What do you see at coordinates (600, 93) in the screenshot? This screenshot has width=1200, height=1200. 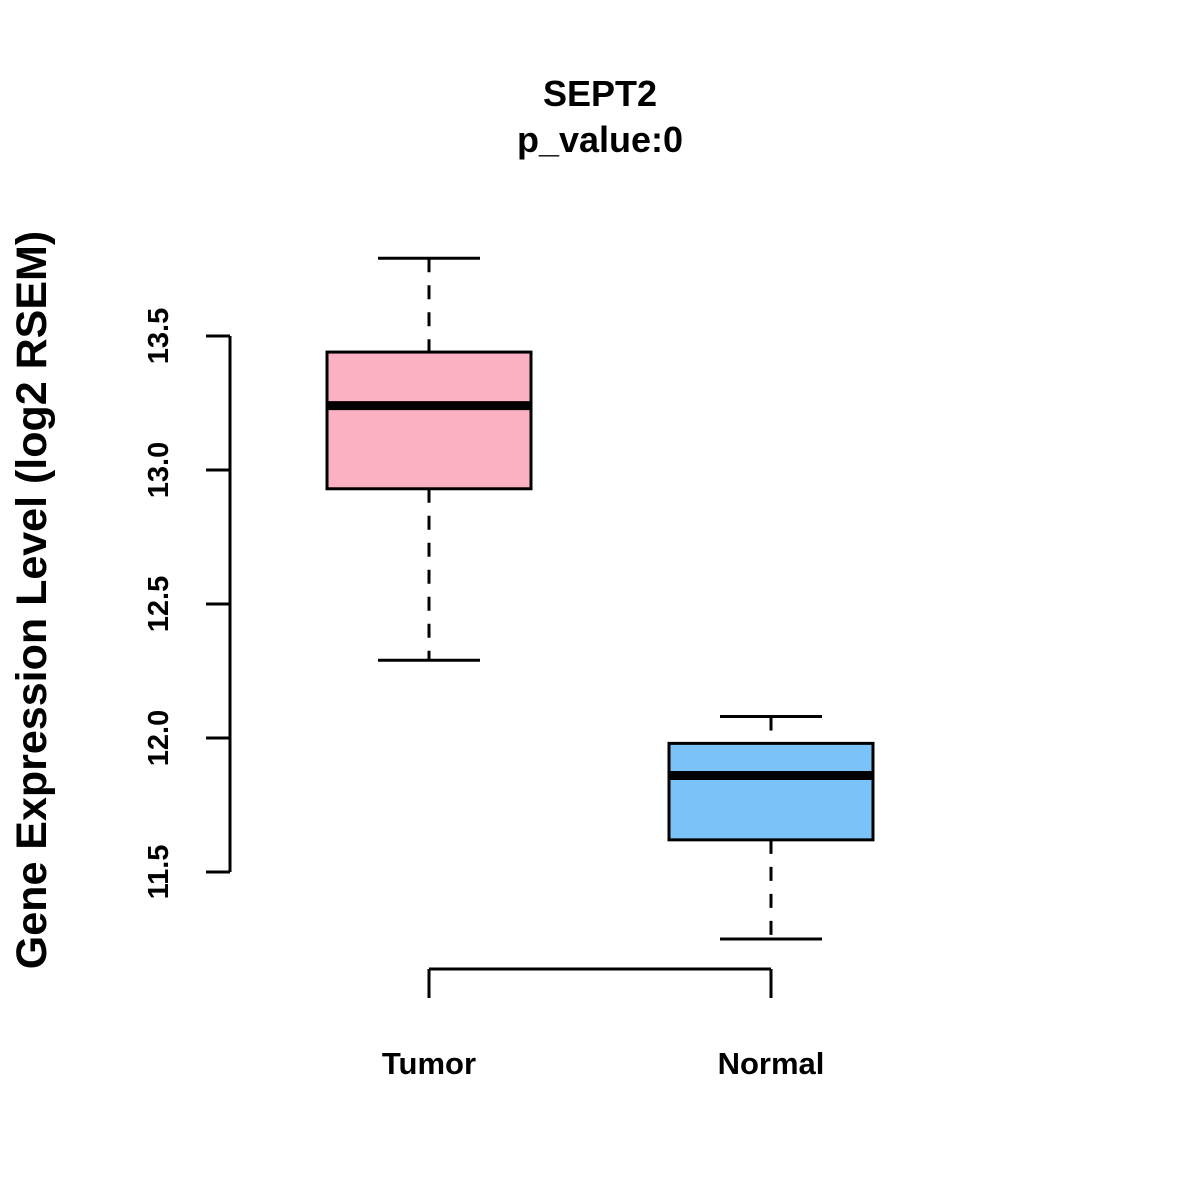 I see `chart-title: SEPT2` at bounding box center [600, 93].